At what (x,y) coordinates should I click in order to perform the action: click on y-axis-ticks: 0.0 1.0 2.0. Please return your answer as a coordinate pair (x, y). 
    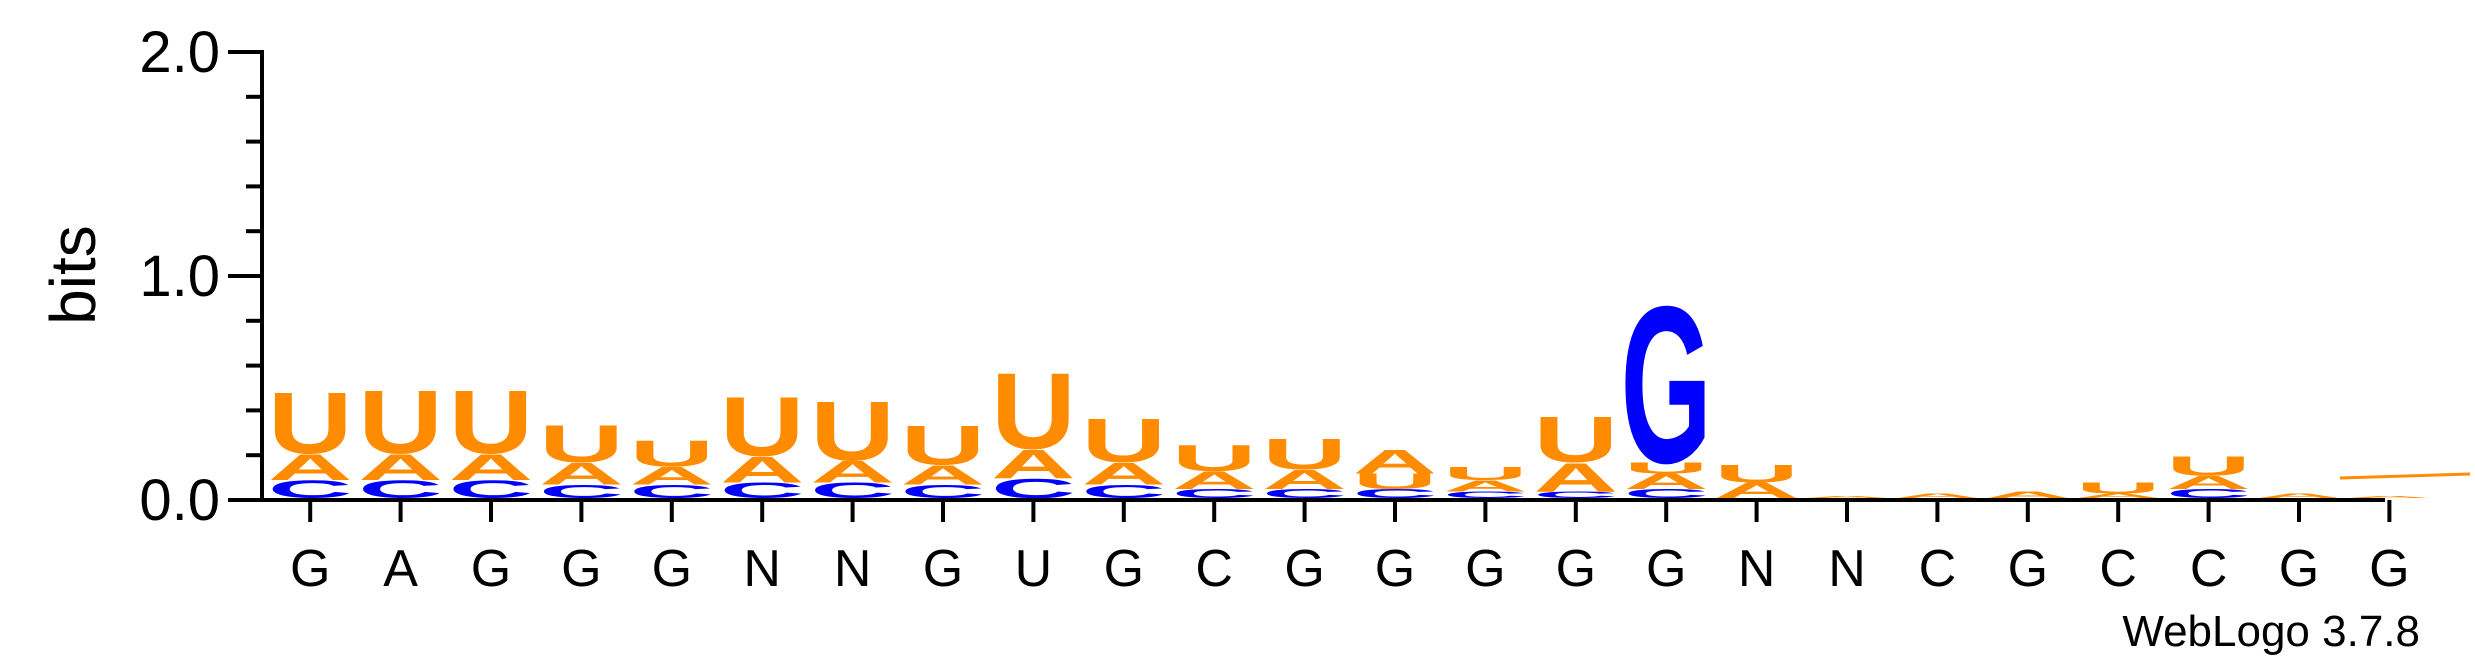
    Looking at the image, I should click on (200, 276).